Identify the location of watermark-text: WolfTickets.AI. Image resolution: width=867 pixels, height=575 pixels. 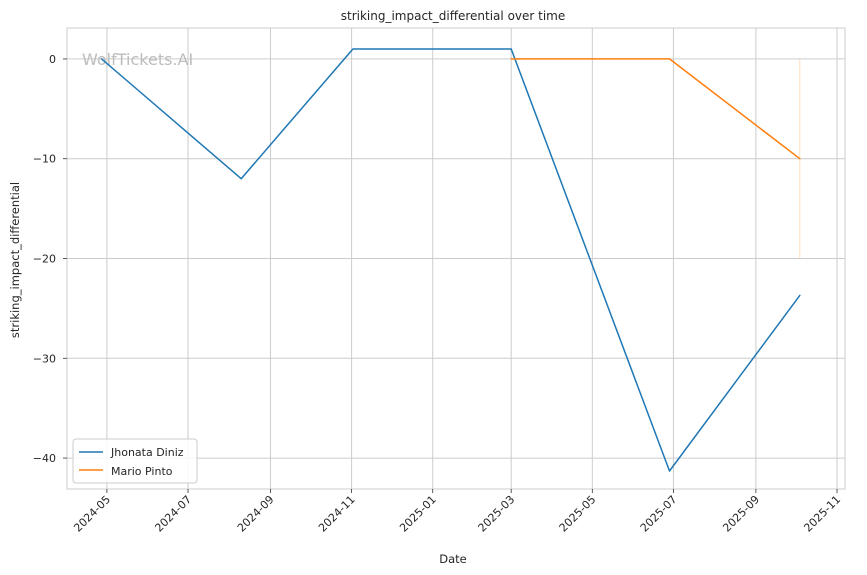
(137, 59).